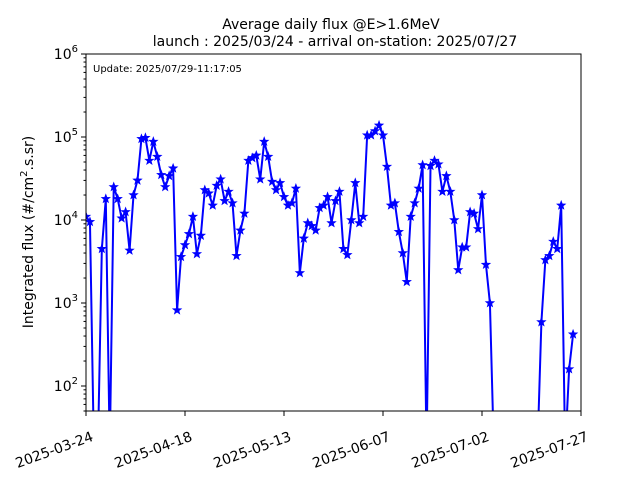 This screenshot has height=480, width=640. Describe the element at coordinates (66, 302) in the screenshot. I see `y-tick-label: 10³` at that location.